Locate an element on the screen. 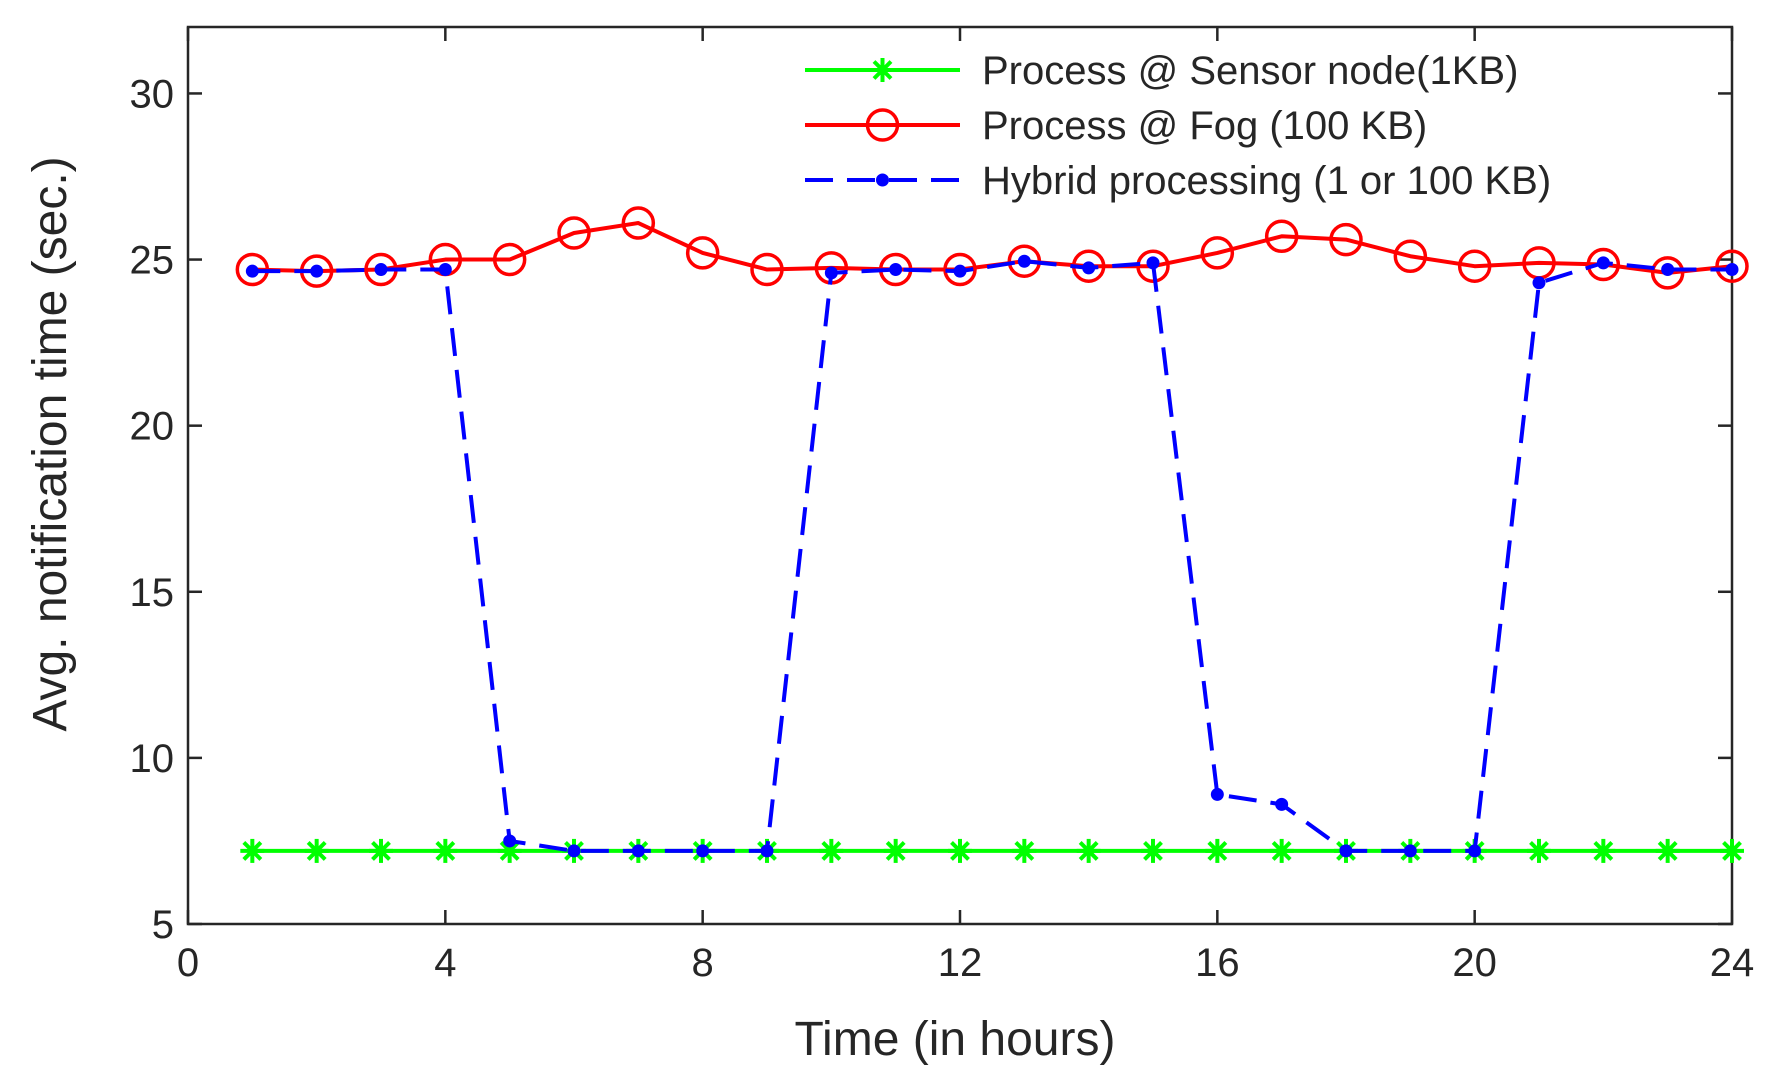  x-tick-label: 4 is located at coordinates (445, 963).